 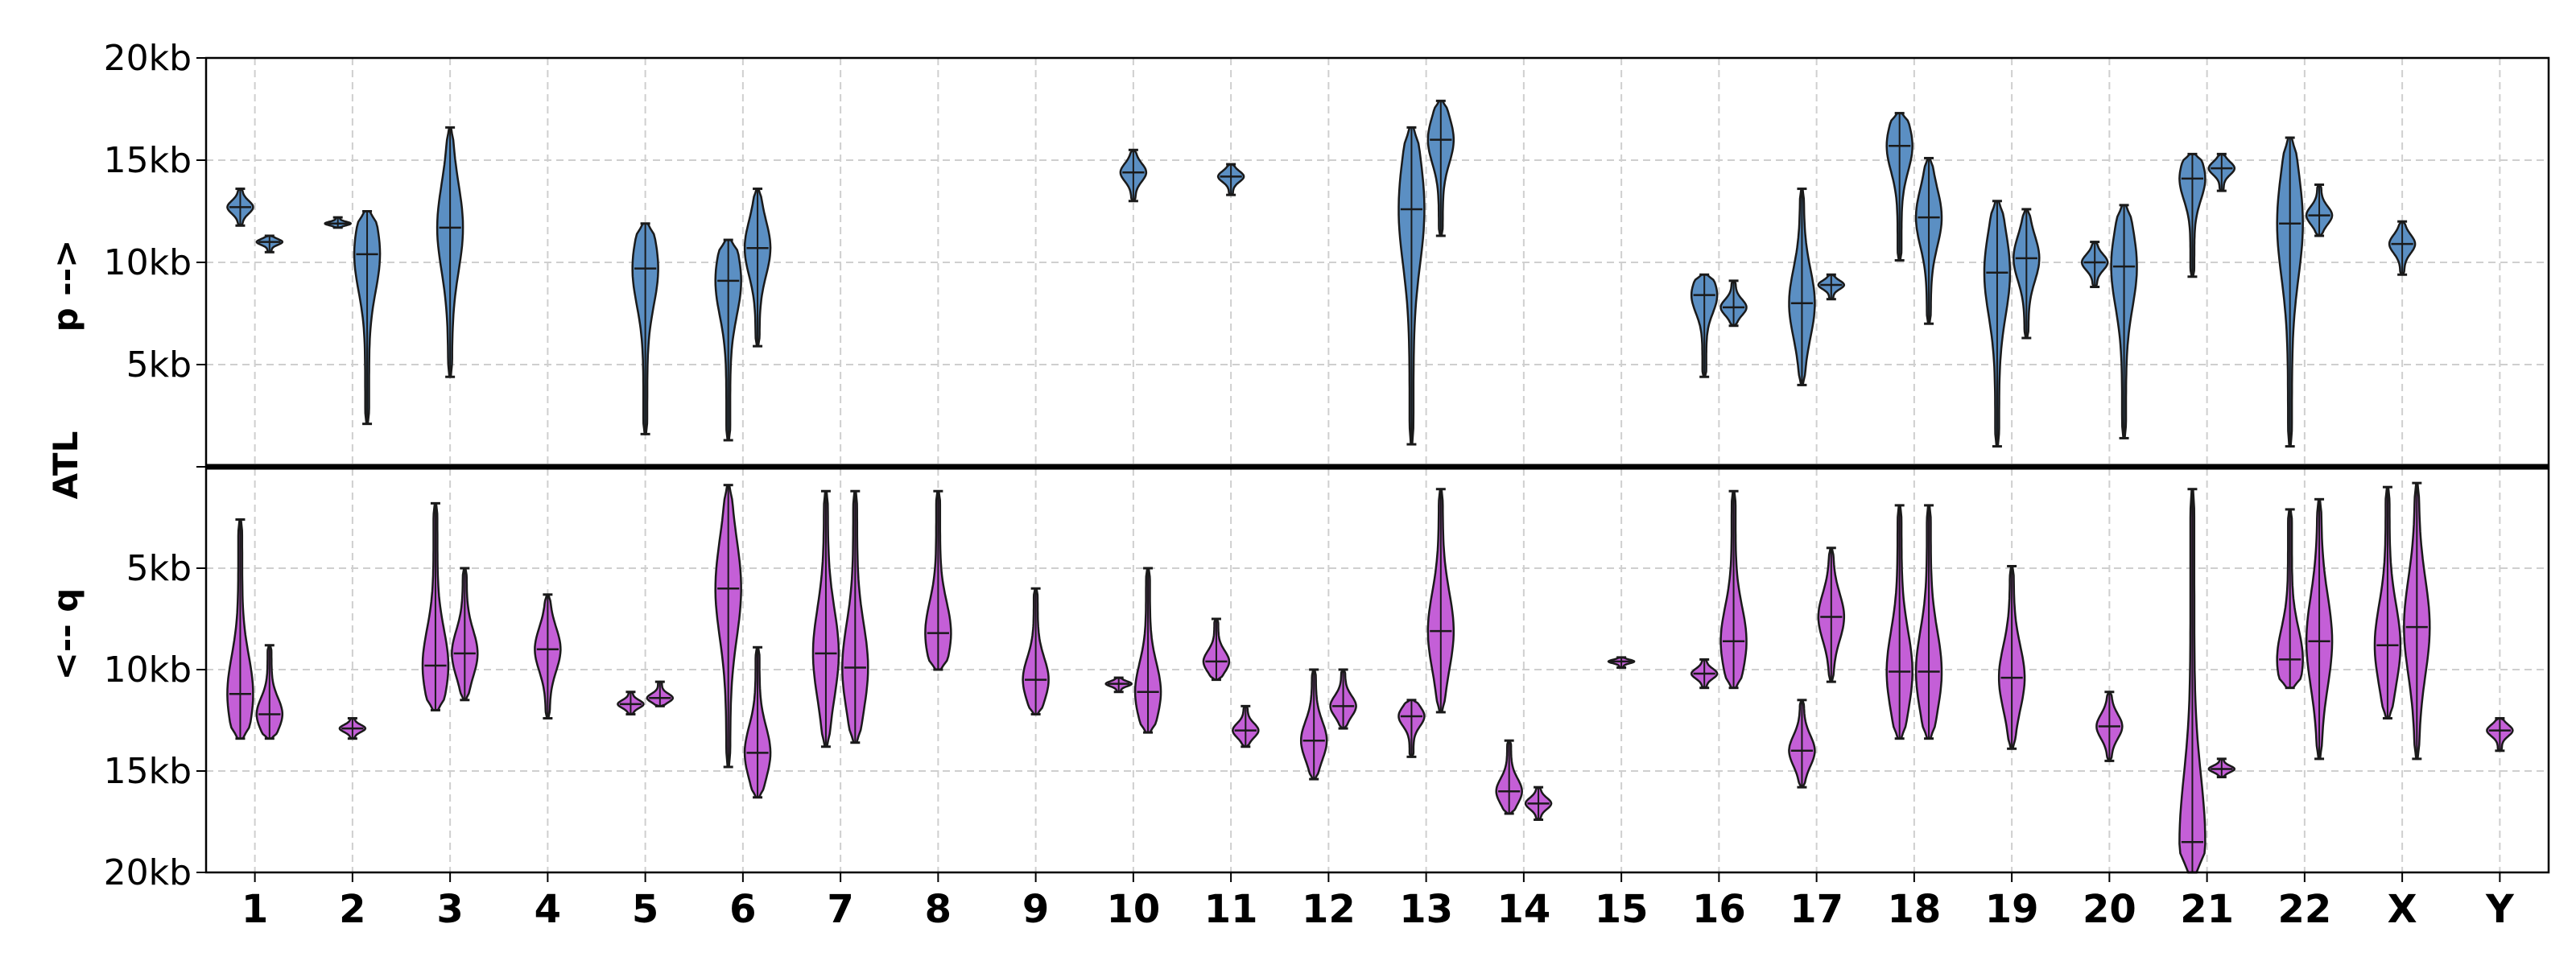 What do you see at coordinates (148, 58) in the screenshot?
I see `y-tick-label-p: 20kb` at bounding box center [148, 58].